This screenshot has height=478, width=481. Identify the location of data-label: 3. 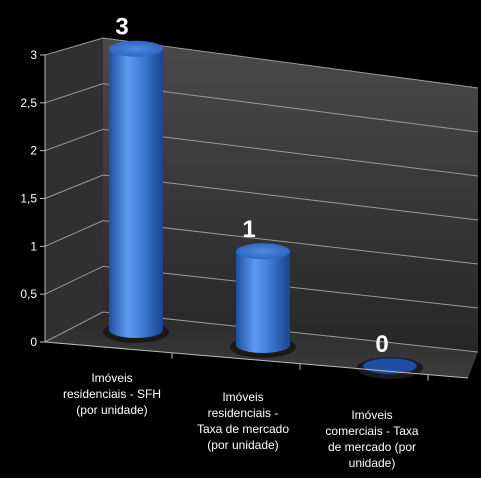
(121, 27).